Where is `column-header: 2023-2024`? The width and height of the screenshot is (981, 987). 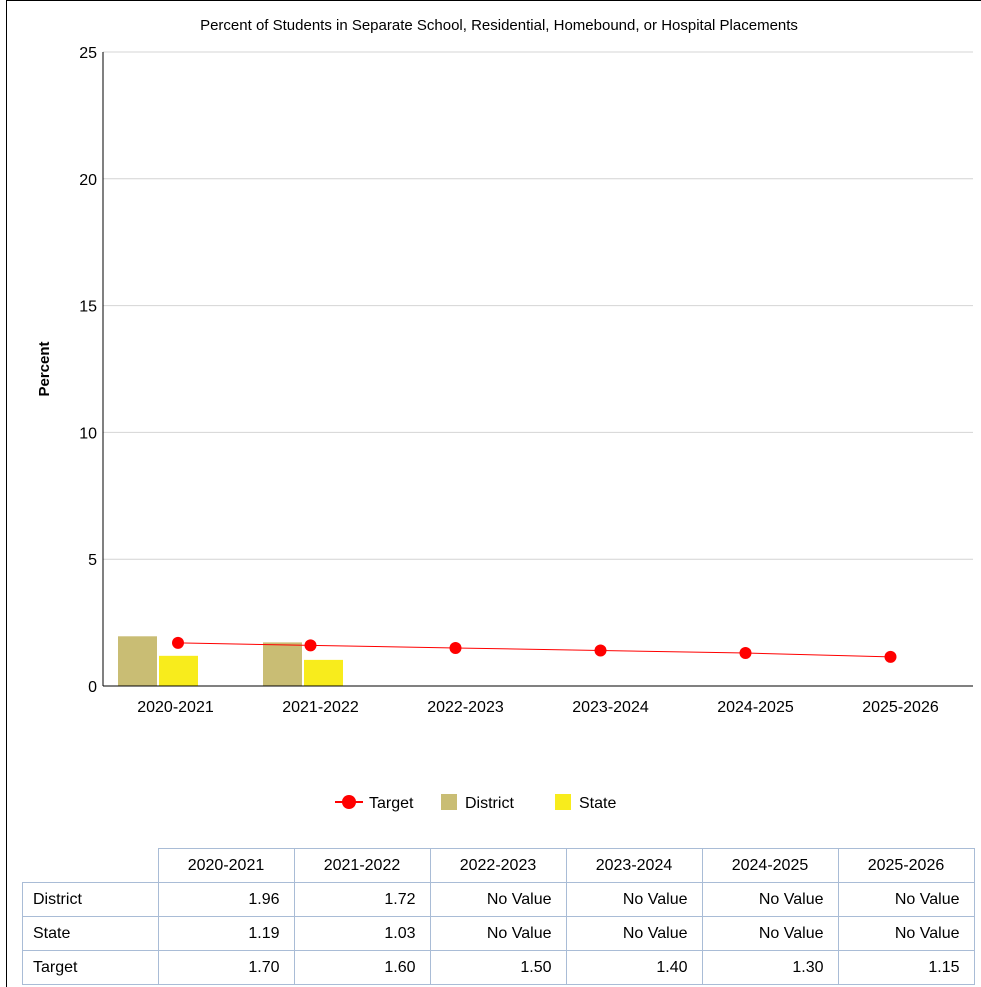
column-header: 2023-2024 is located at coordinates (634, 865).